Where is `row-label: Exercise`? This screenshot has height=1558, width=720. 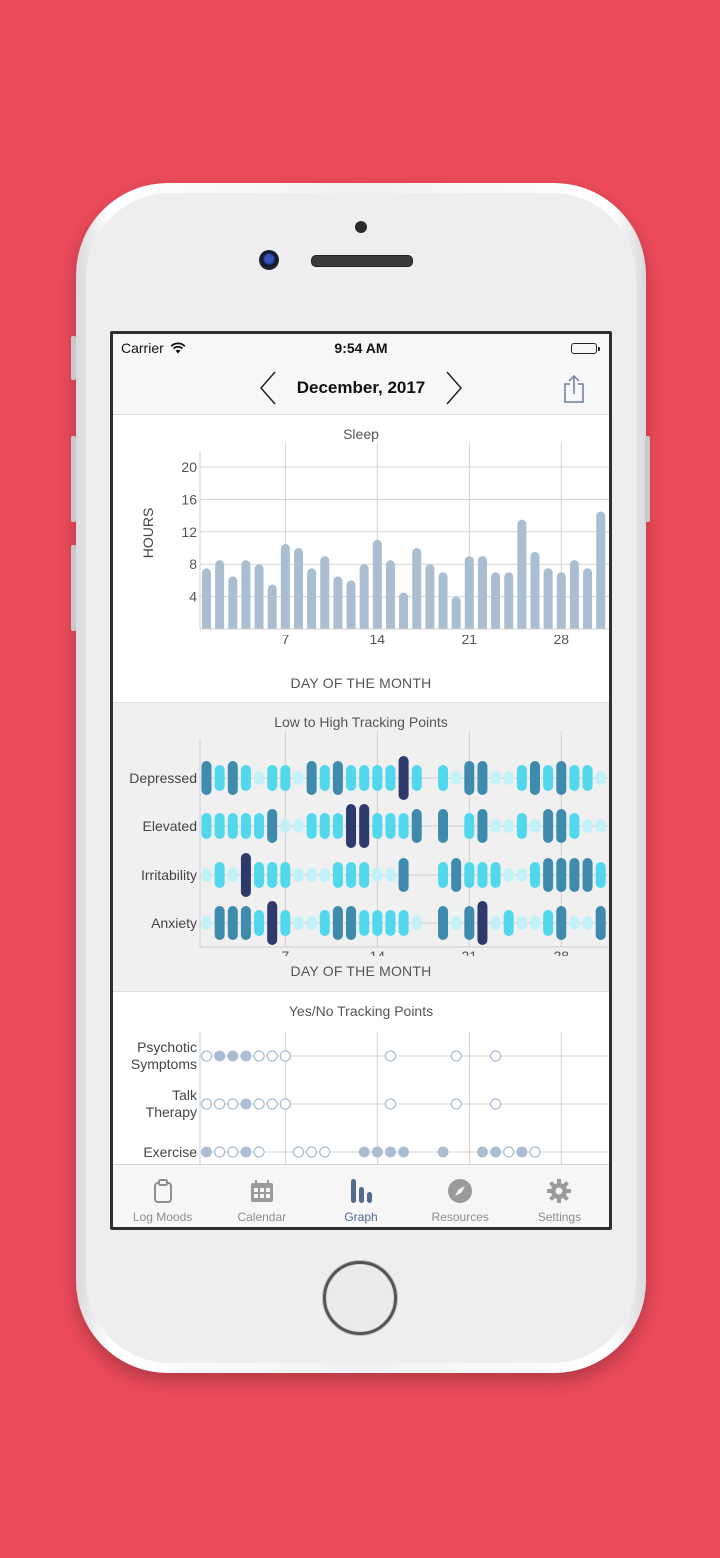 row-label: Exercise is located at coordinates (170, 1152).